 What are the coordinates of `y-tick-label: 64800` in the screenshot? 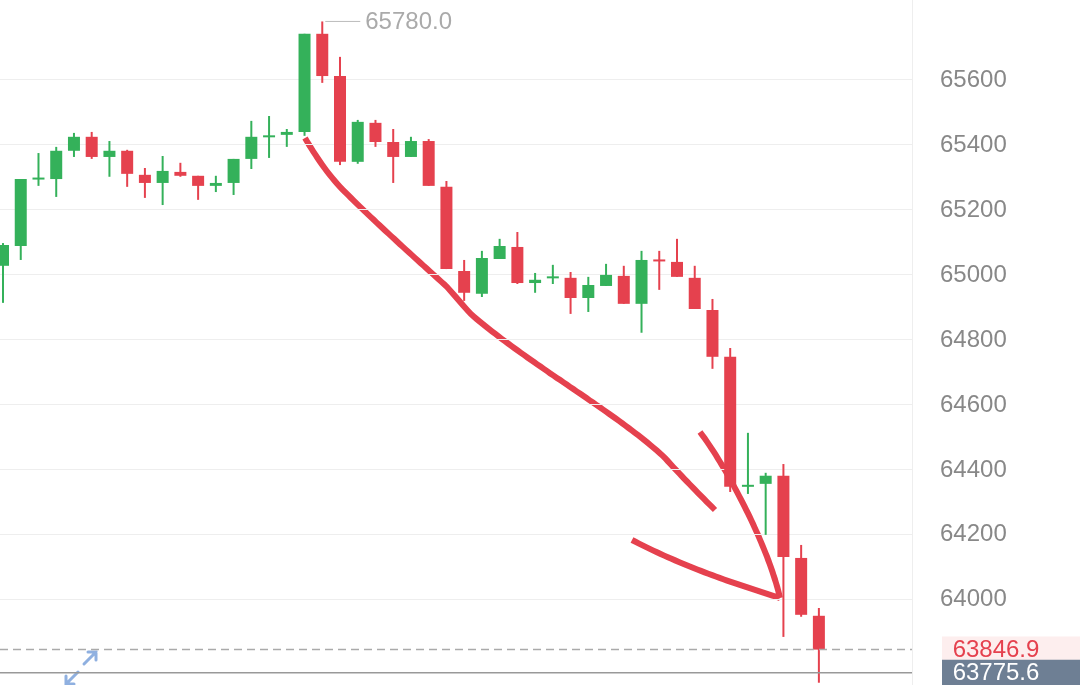 It's located at (973, 338).